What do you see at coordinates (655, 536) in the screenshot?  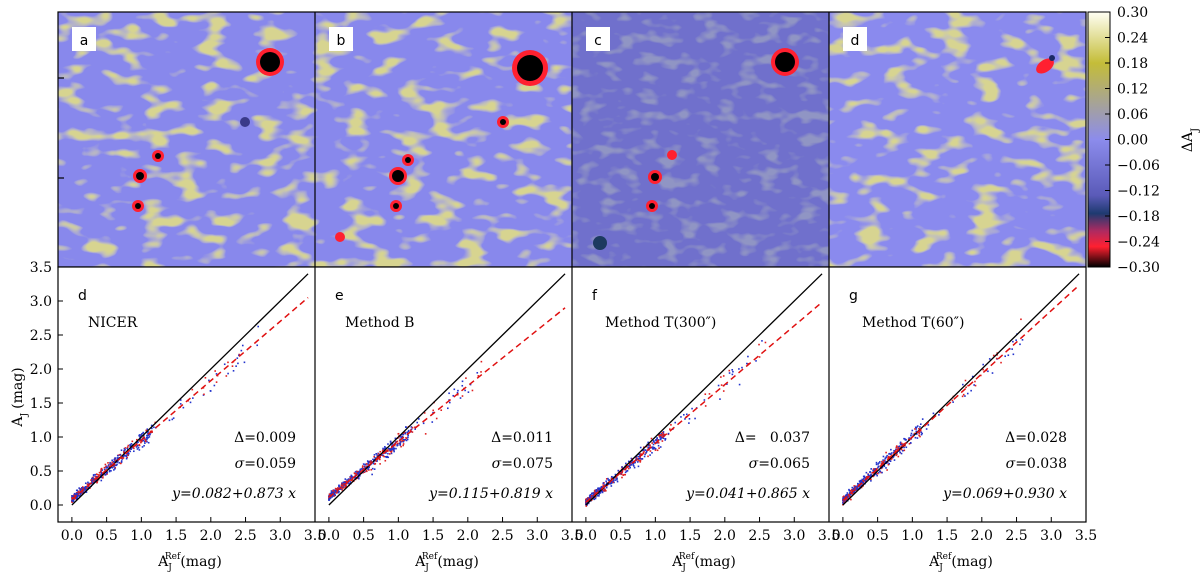 I see `x-tick-label: 1.0` at bounding box center [655, 536].